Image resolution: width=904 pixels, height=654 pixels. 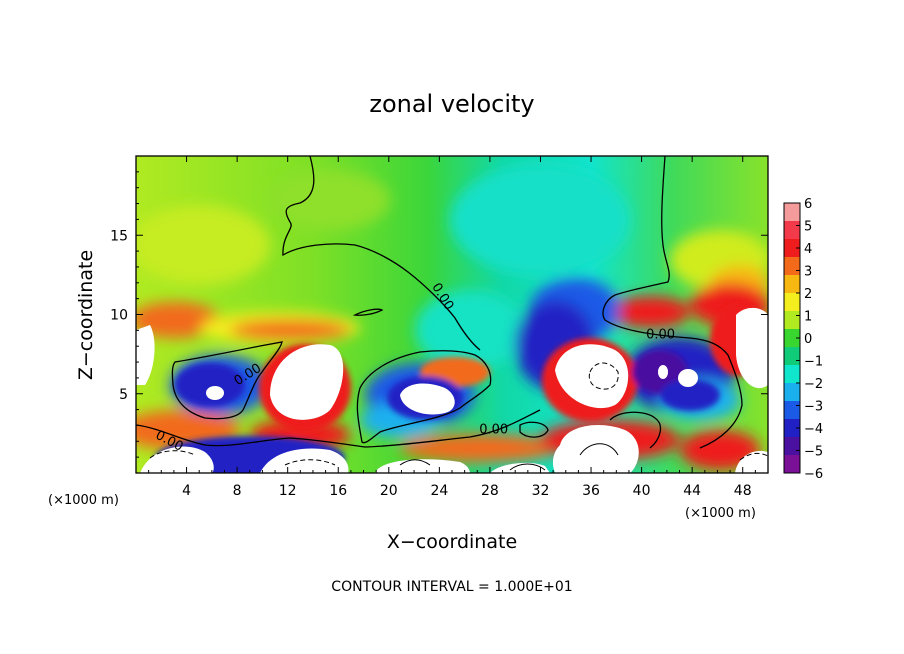 What do you see at coordinates (451, 587) in the screenshot?
I see `contour-interval-note: CONTOUR INTERVAL = 1.000E+01` at bounding box center [451, 587].